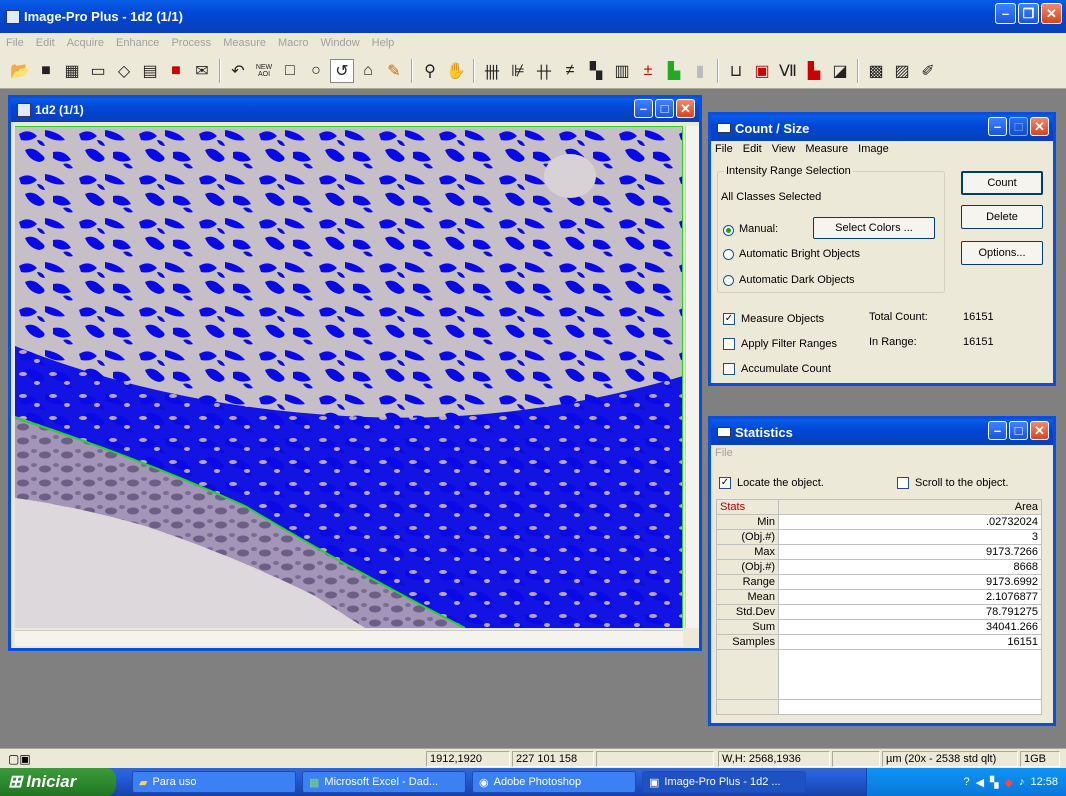 Image resolution: width=1066 pixels, height=796 pixels. Describe the element at coordinates (1018, 430) in the screenshot. I see `statistics-maximize-button: □` at that location.